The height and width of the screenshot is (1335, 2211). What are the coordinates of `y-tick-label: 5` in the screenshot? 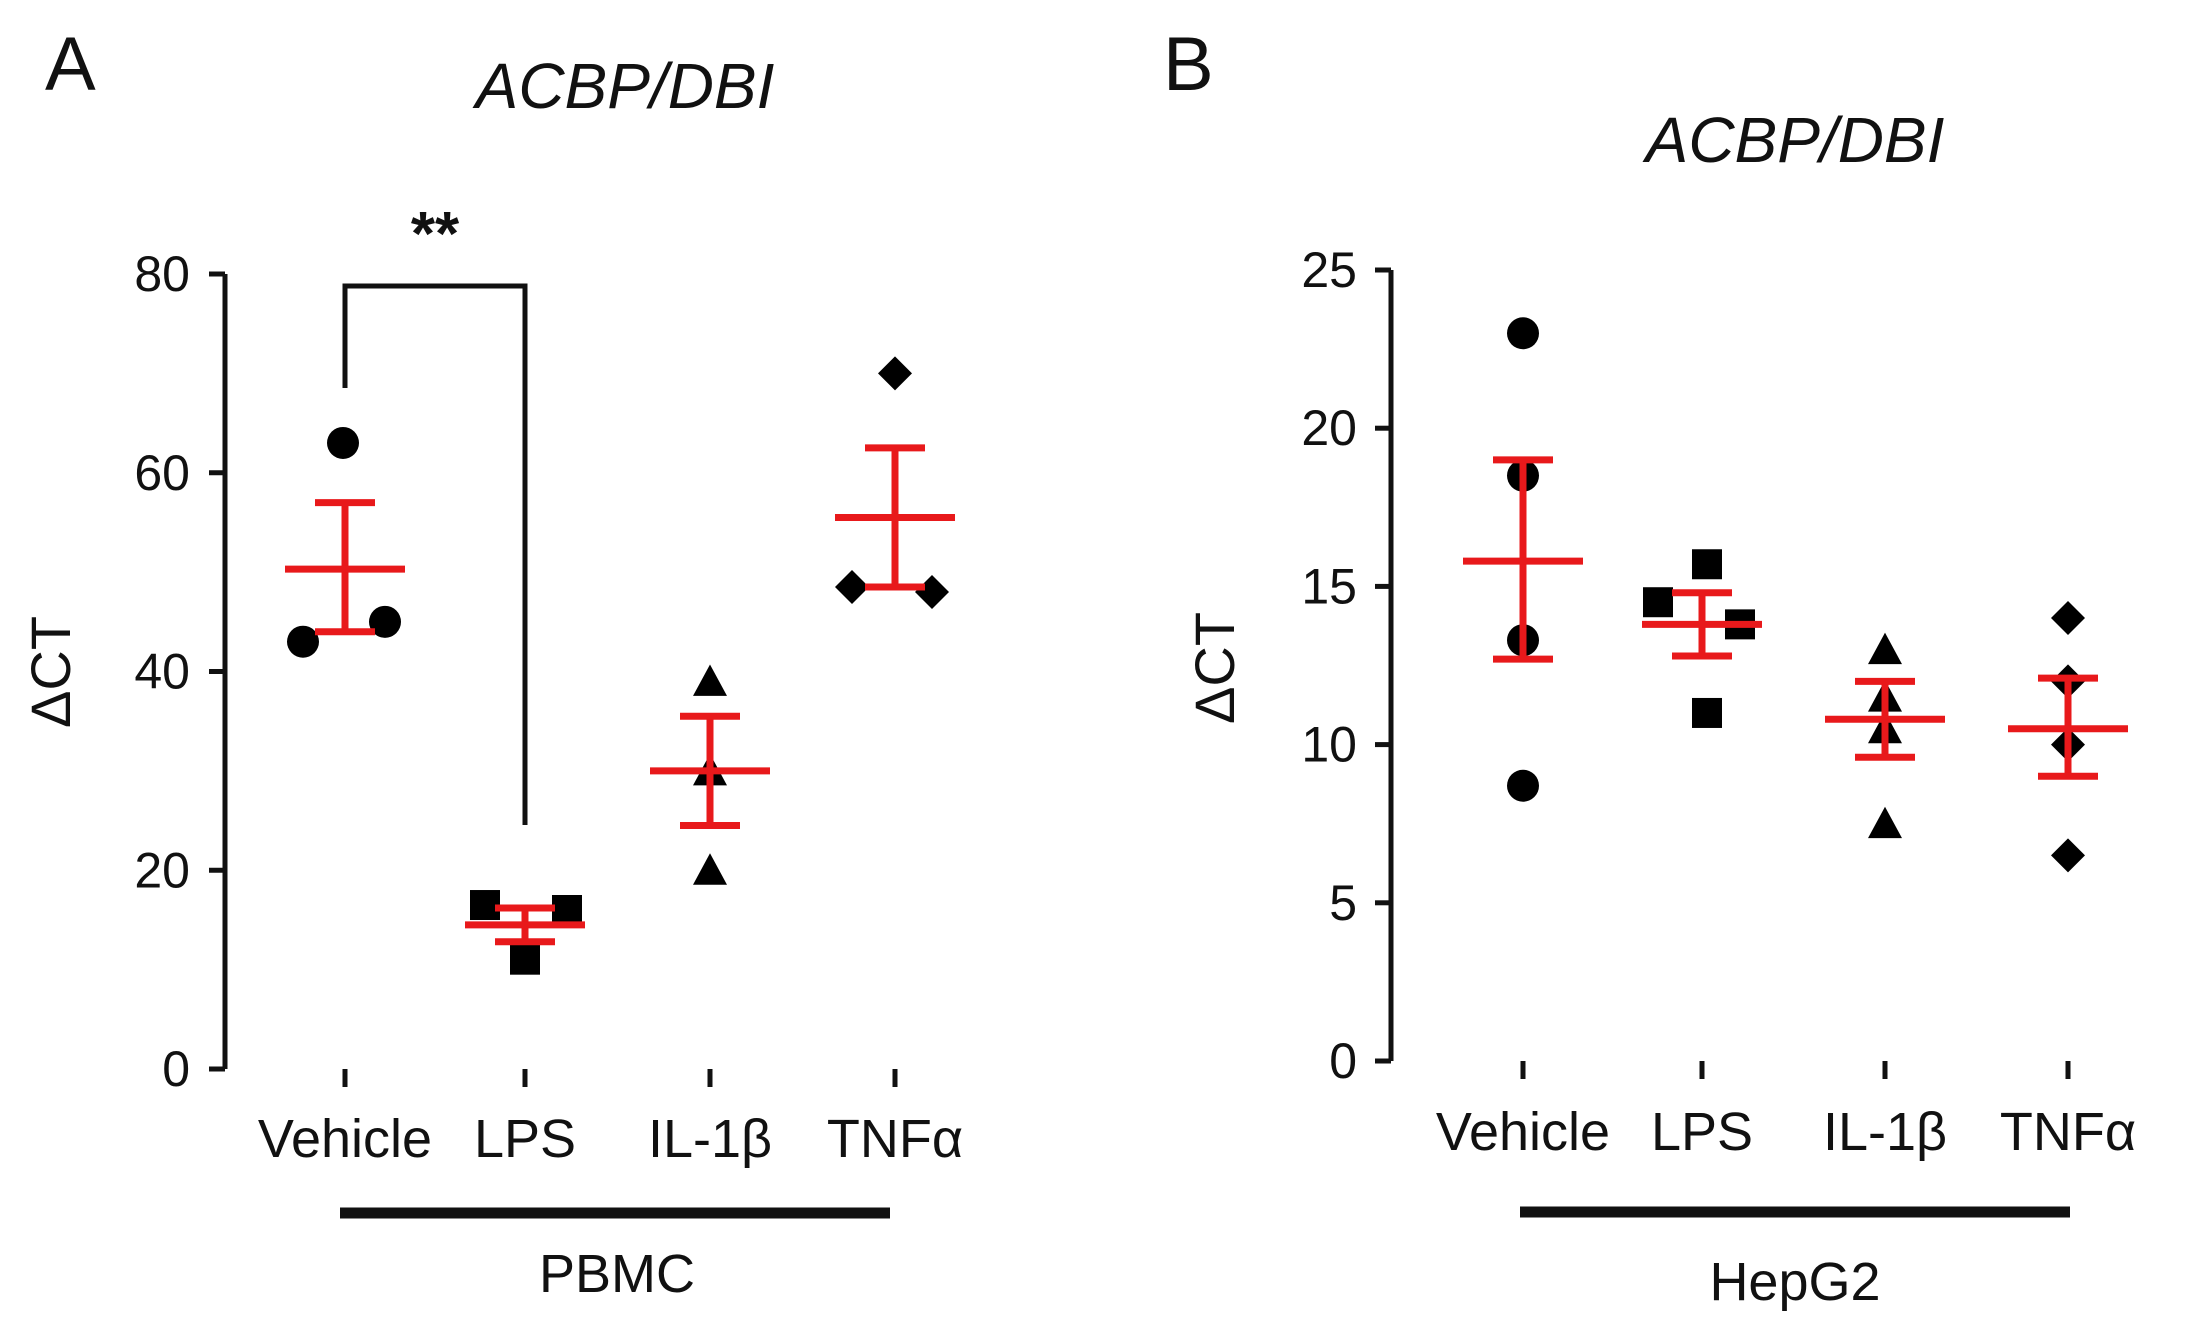 It's located at (1343, 903).